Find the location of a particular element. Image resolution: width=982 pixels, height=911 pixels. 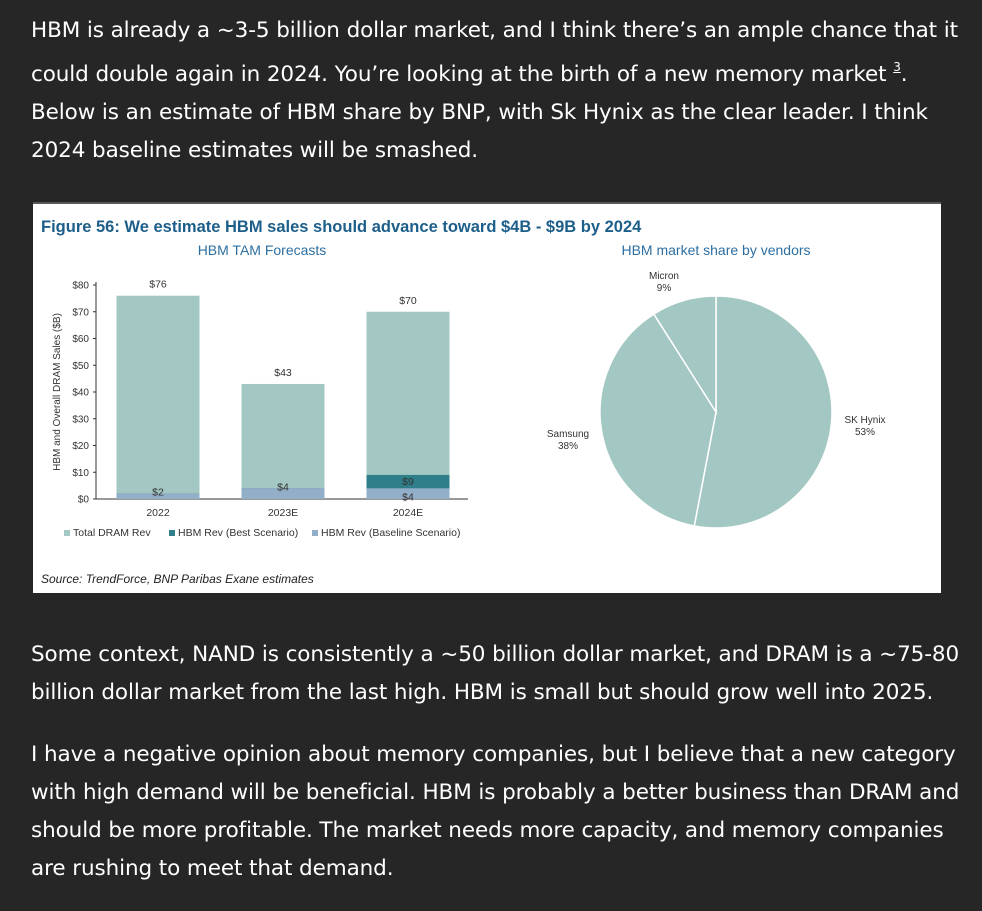

pie-slice-sk-hynix is located at coordinates (763, 412).